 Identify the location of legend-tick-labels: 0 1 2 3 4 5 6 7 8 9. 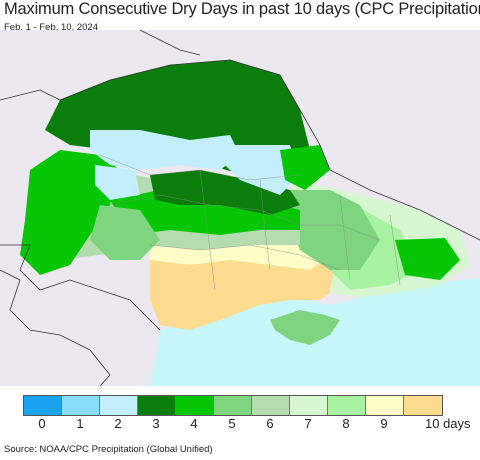
(251, 426).